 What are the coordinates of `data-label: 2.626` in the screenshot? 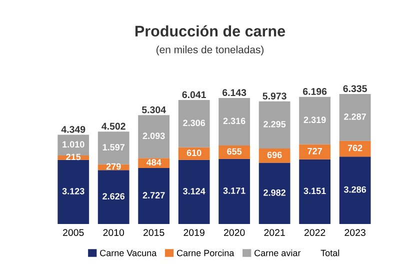 It's located at (113, 196).